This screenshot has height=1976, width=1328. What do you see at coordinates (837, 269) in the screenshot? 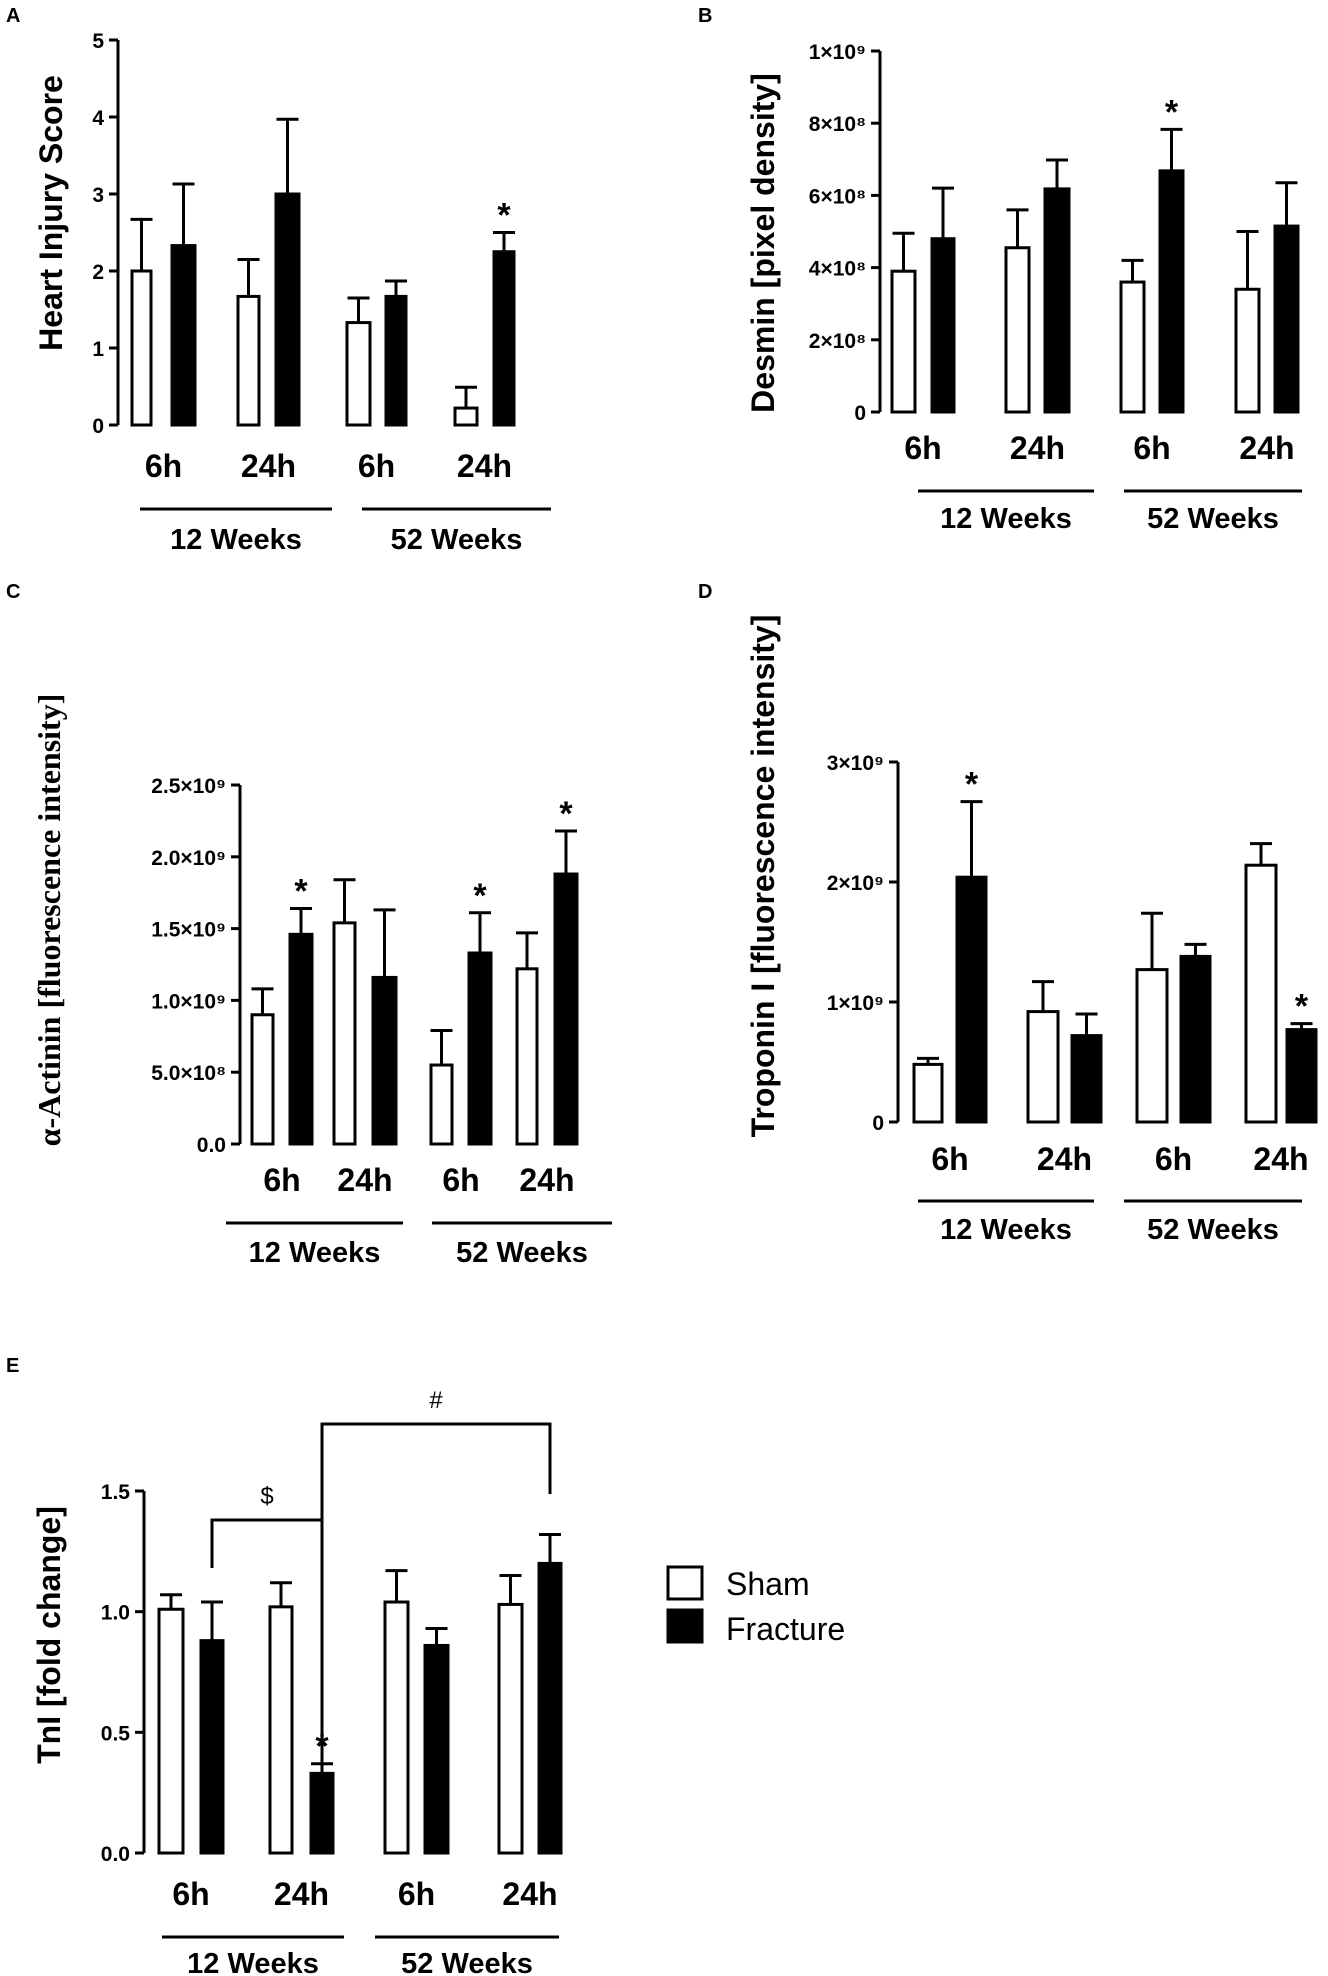
I see `y-tick-label: 4×10⁸` at bounding box center [837, 269].